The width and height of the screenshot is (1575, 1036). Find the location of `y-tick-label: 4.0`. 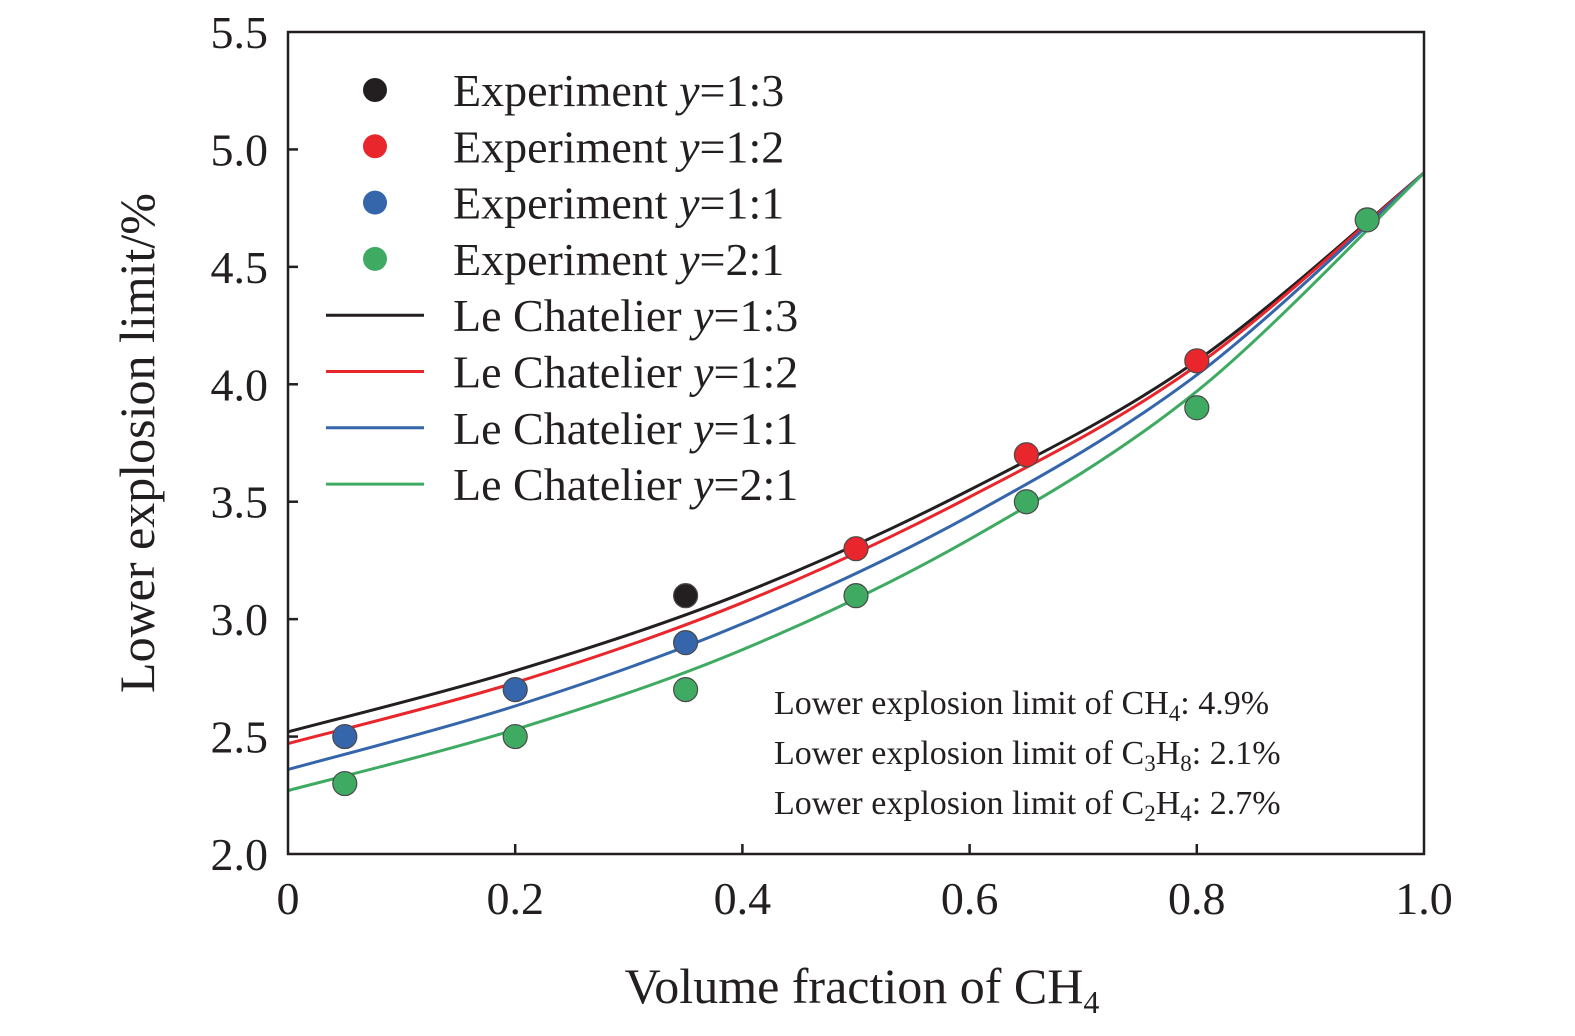

y-tick-label: 4.0 is located at coordinates (240, 384).